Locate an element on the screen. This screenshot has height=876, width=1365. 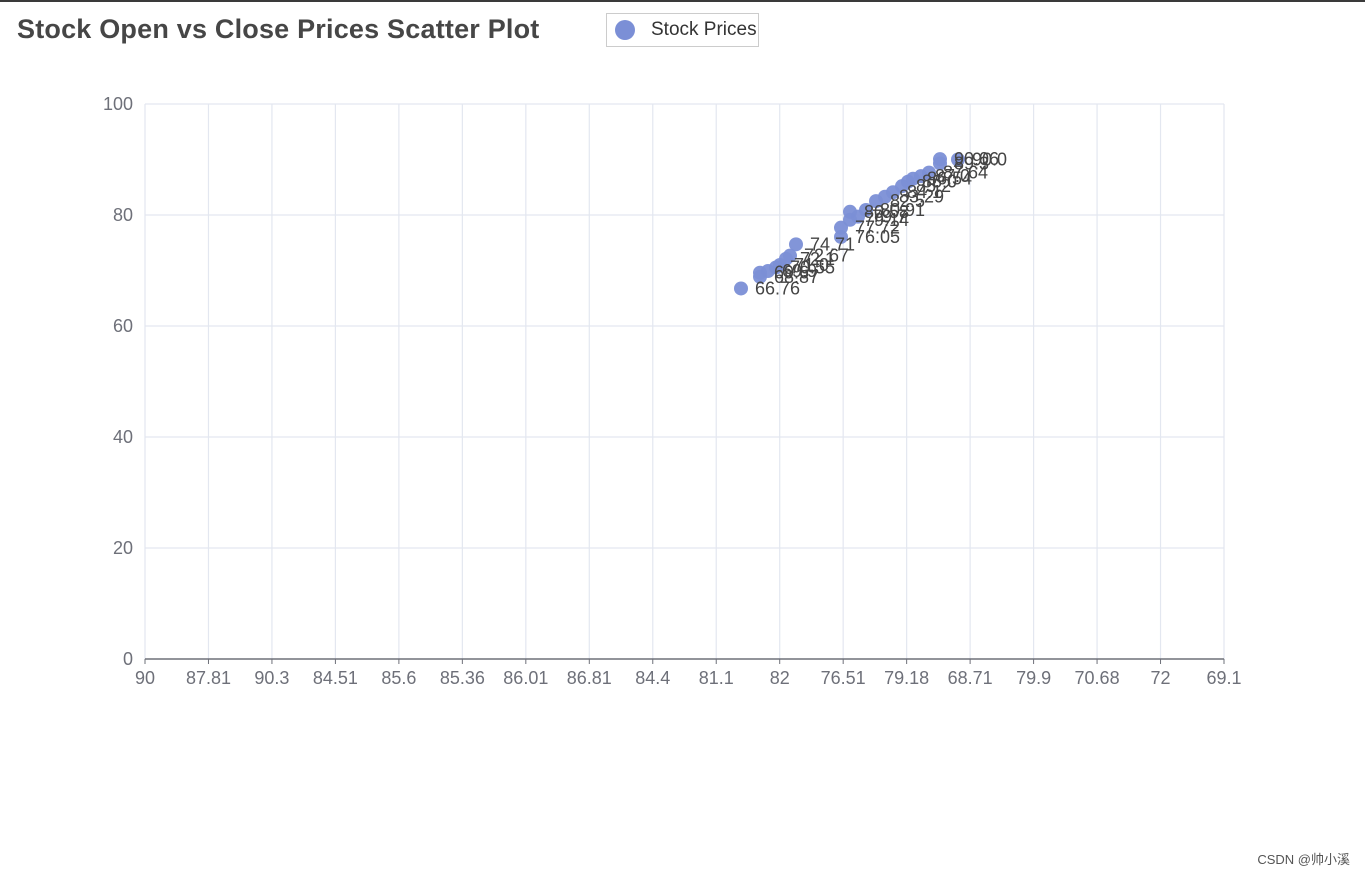
data-label: 66.76 is located at coordinates (777, 288).